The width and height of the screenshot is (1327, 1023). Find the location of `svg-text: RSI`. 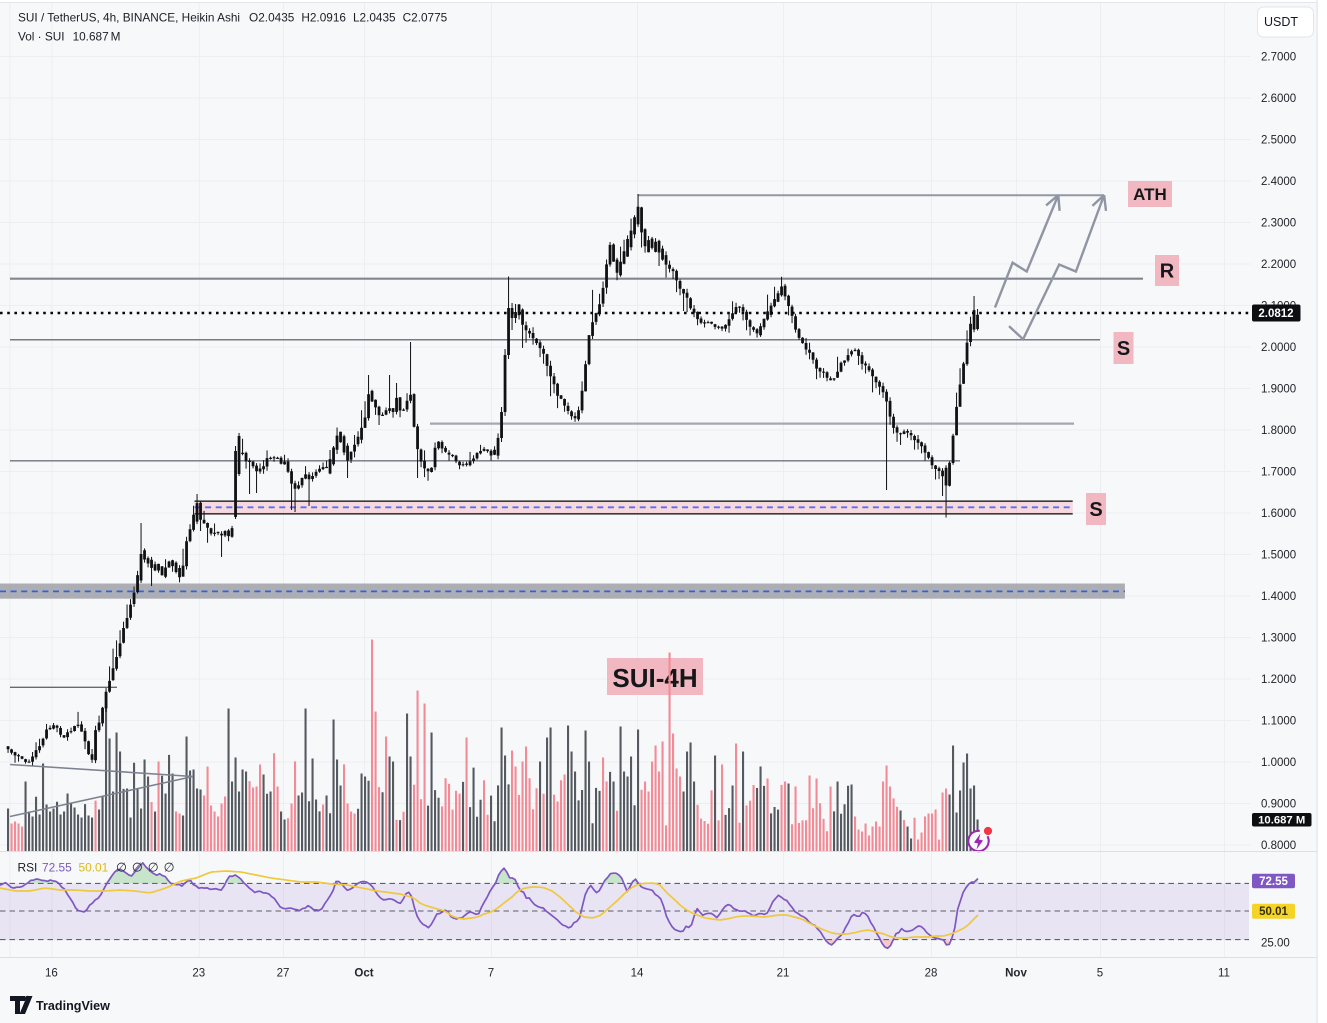

svg-text: RSI is located at coordinates (28, 868).